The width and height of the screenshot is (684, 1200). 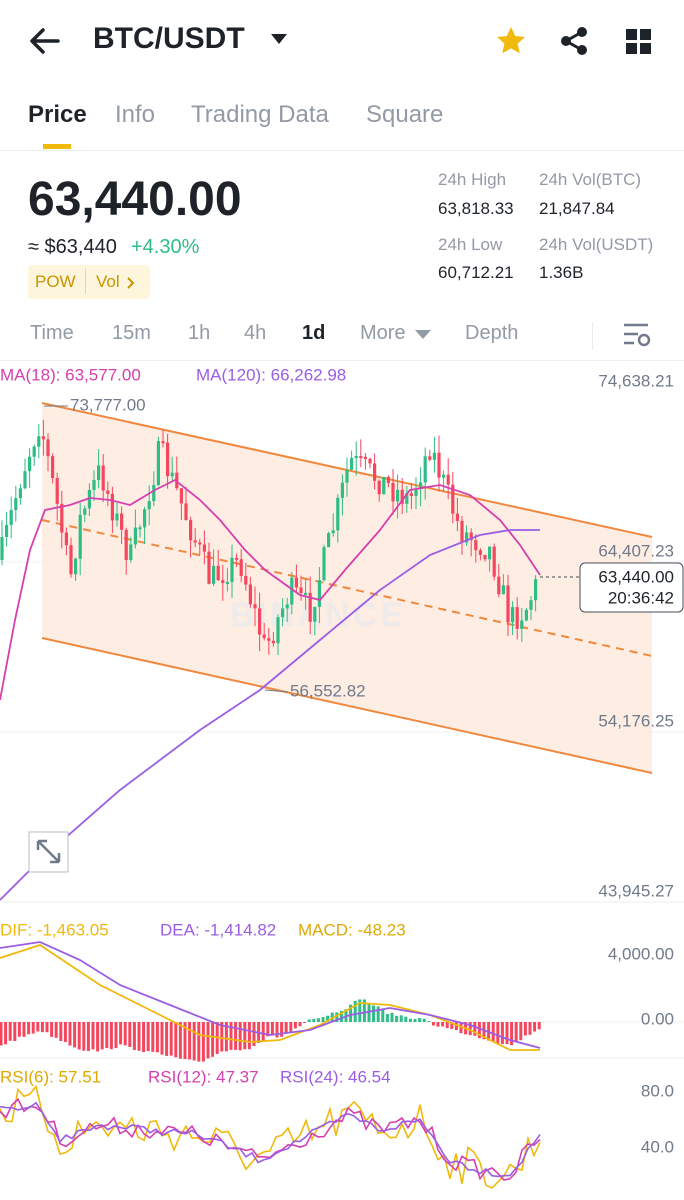 What do you see at coordinates (637, 335) in the screenshot?
I see `chart-settings` at bounding box center [637, 335].